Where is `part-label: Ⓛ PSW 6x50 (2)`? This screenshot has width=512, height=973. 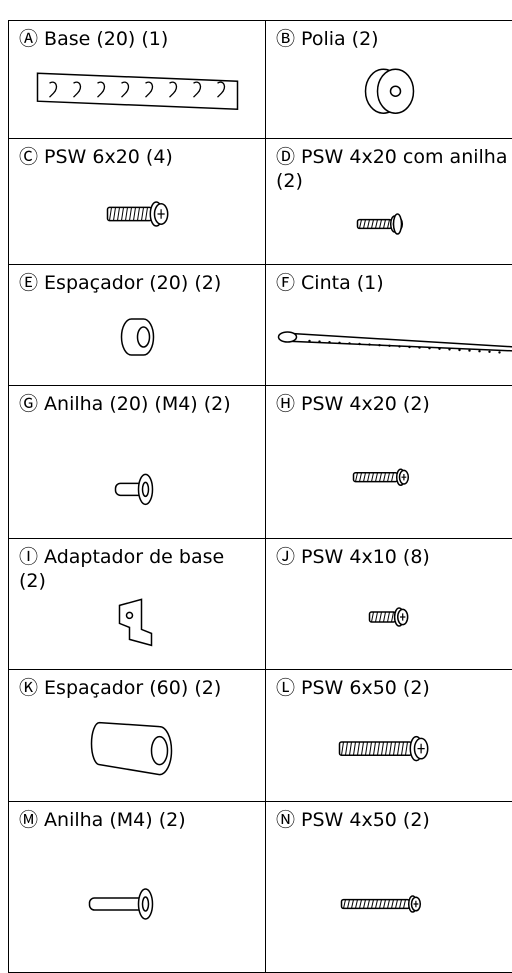 part-label: Ⓛ PSW 6x50 (2) is located at coordinates (393, 688).